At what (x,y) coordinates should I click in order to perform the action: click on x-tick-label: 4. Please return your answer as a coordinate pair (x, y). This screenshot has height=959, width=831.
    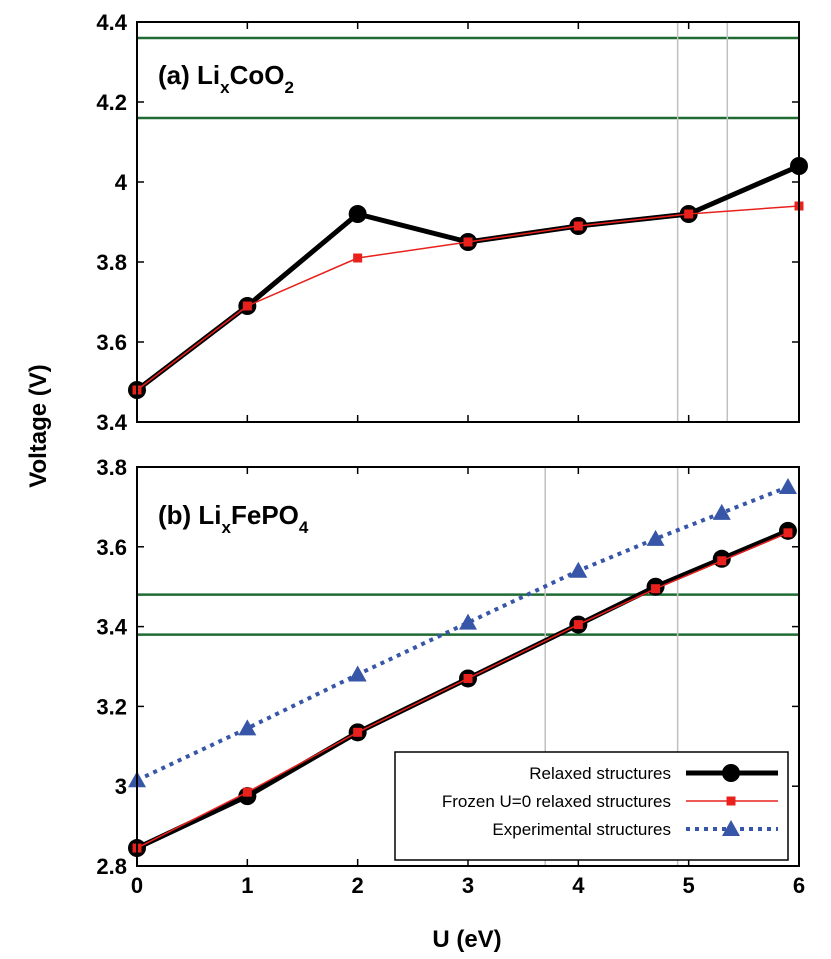
    Looking at the image, I should click on (578, 885).